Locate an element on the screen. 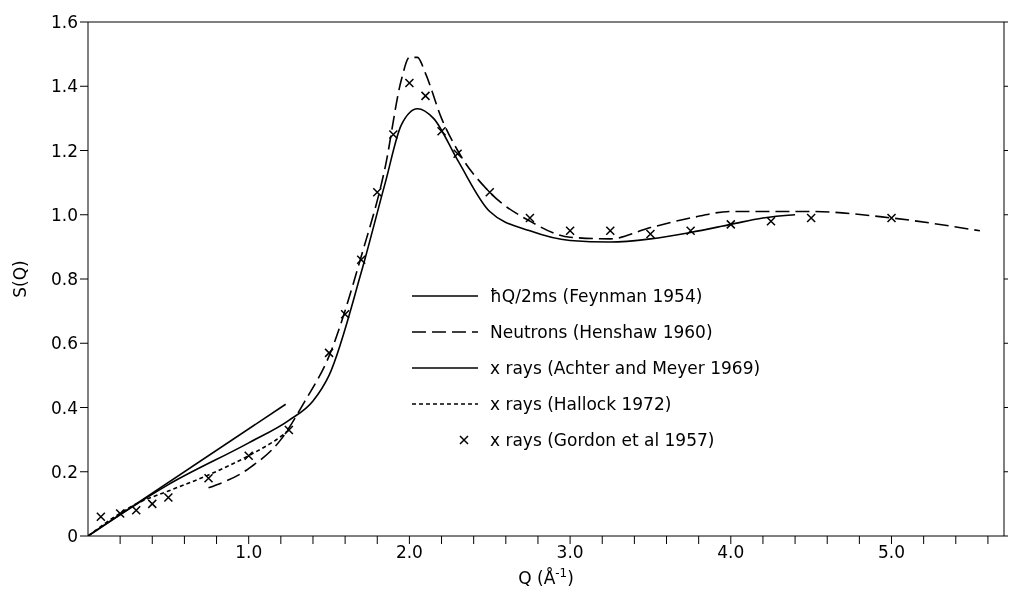 This screenshot has height=603, width=1016. legend-label: x rays (Hallock 1972) is located at coordinates (581, 404).